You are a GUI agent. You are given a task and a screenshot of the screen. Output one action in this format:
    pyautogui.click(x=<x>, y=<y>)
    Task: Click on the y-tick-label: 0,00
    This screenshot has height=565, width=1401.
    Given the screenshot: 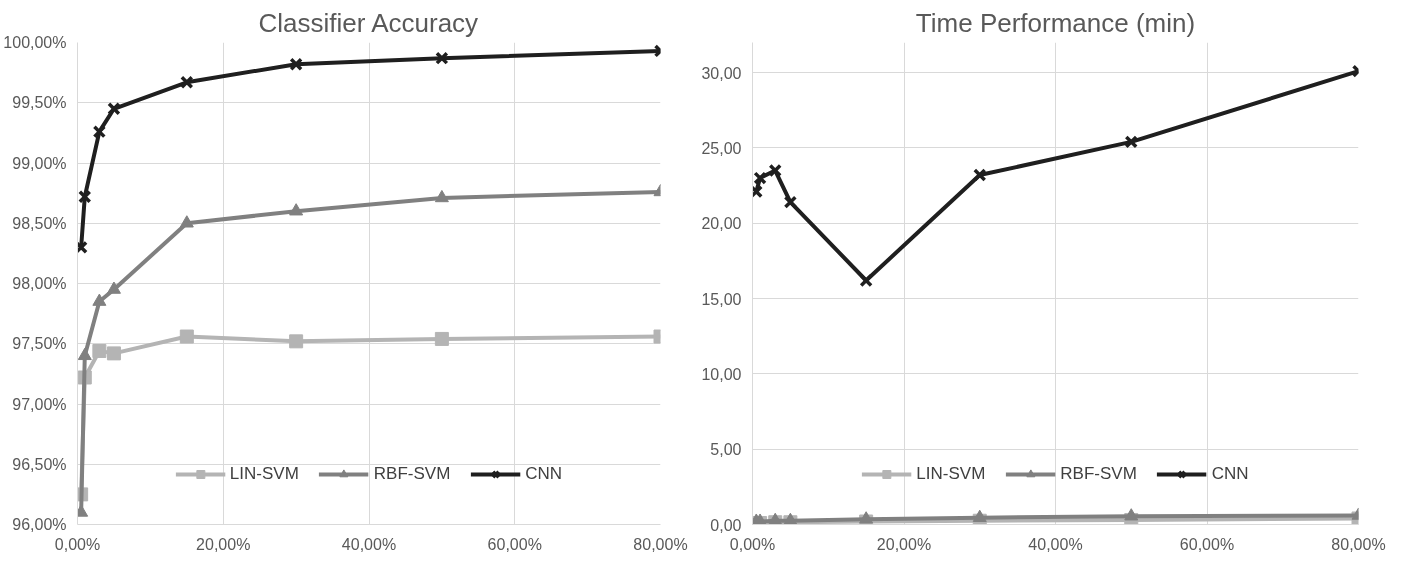 What is the action you would take?
    pyautogui.click(x=726, y=525)
    